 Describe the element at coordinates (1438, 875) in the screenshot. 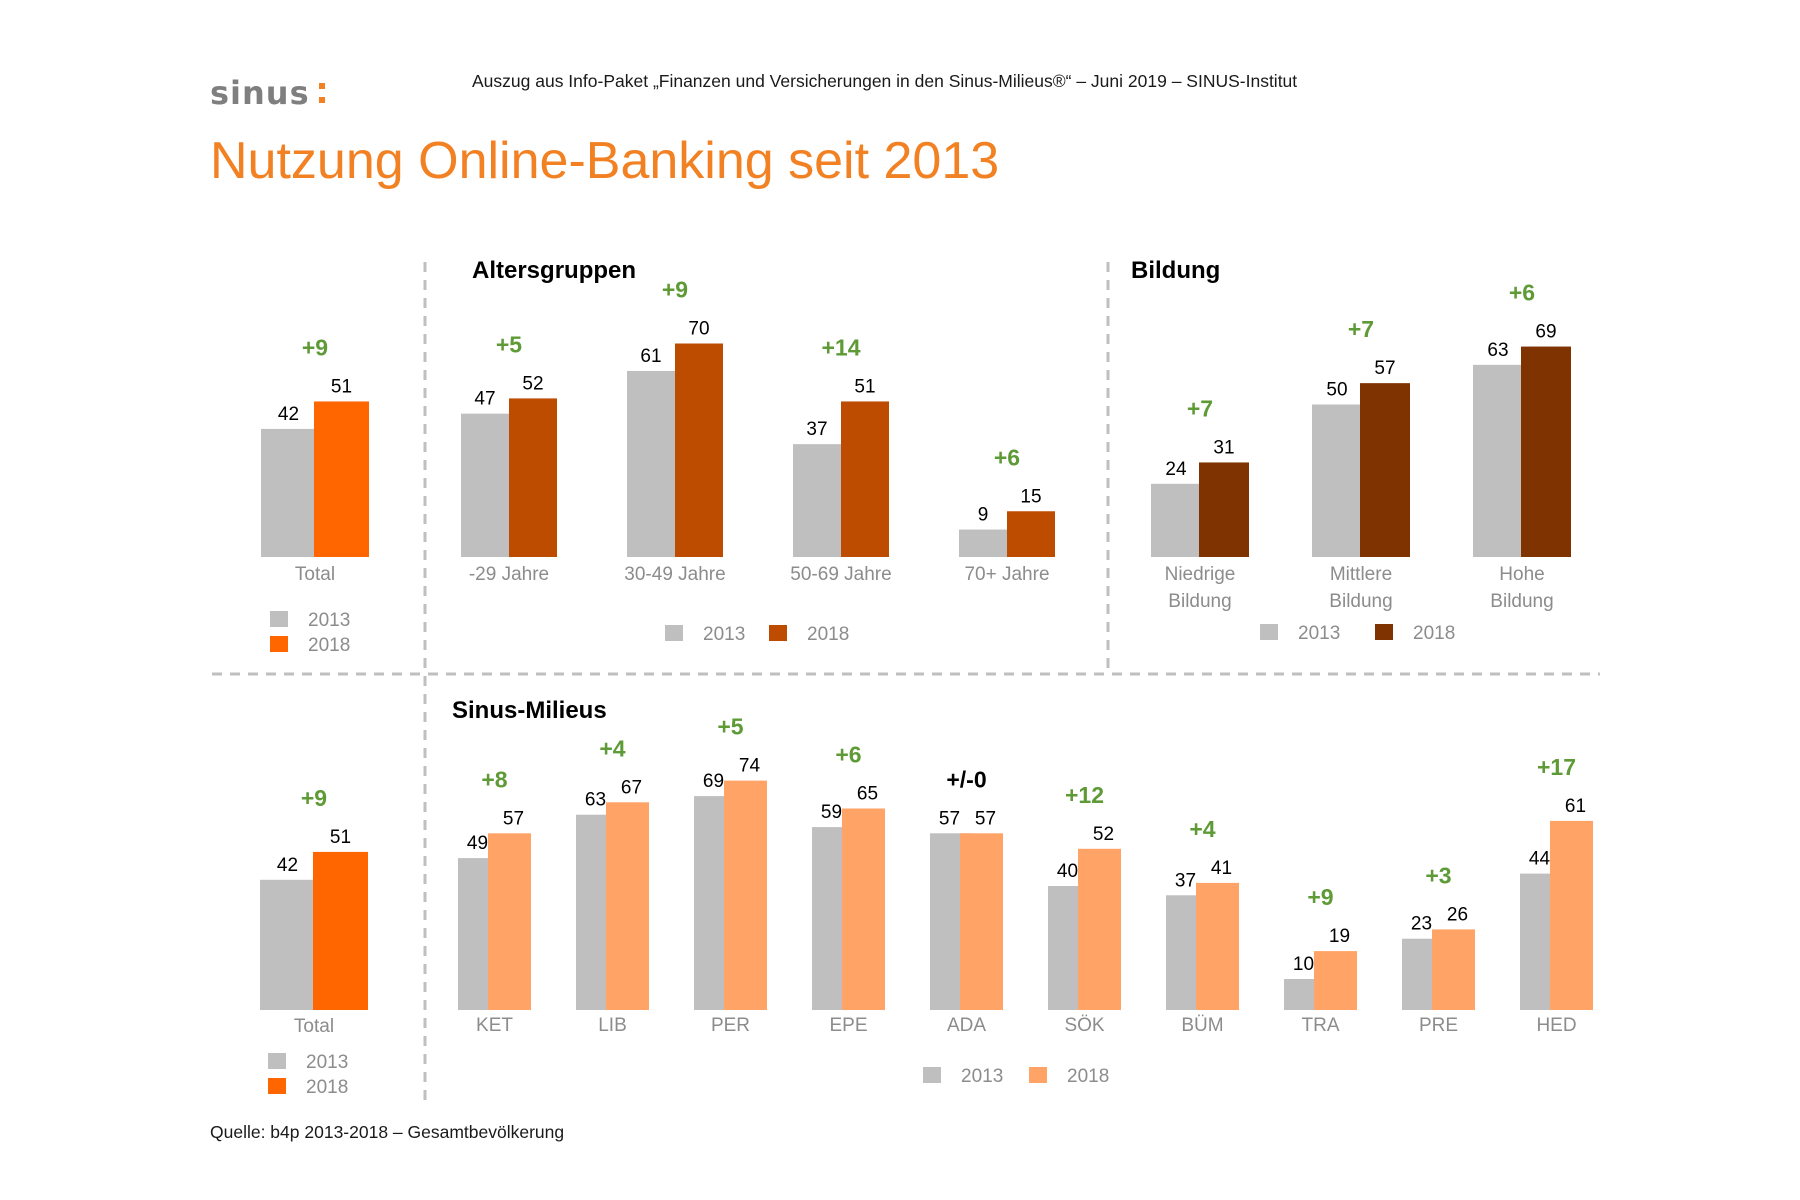

I see `difference-label: +3` at that location.